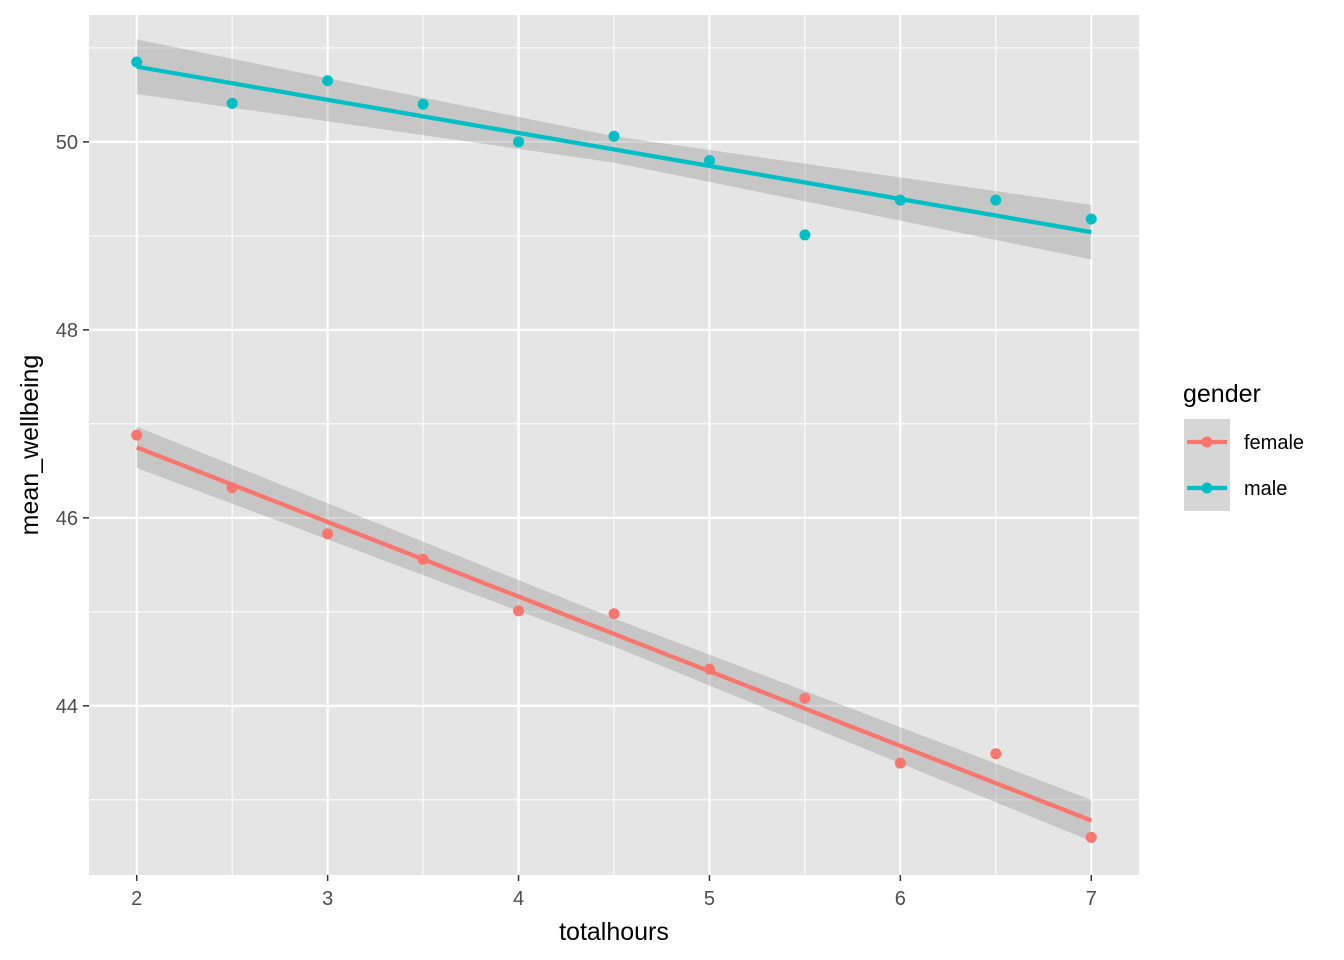  Describe the element at coordinates (614, 149) in the screenshot. I see `fit-line-male` at that location.